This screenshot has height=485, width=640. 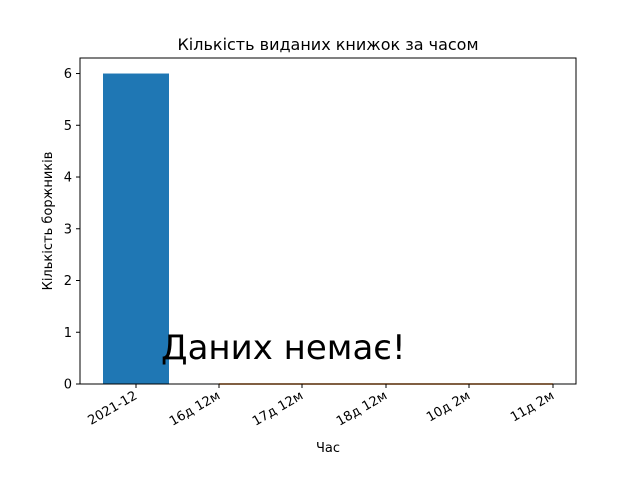 I want to click on y-tick-label: 3, so click(x=68, y=229).